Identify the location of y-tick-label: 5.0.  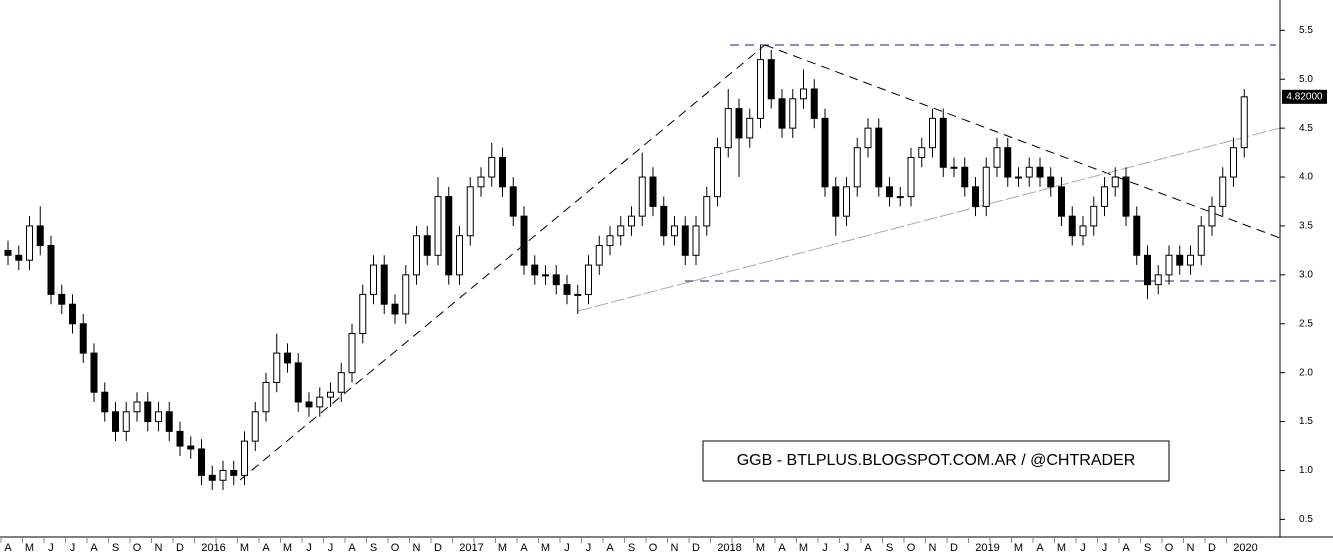
(1306, 79).